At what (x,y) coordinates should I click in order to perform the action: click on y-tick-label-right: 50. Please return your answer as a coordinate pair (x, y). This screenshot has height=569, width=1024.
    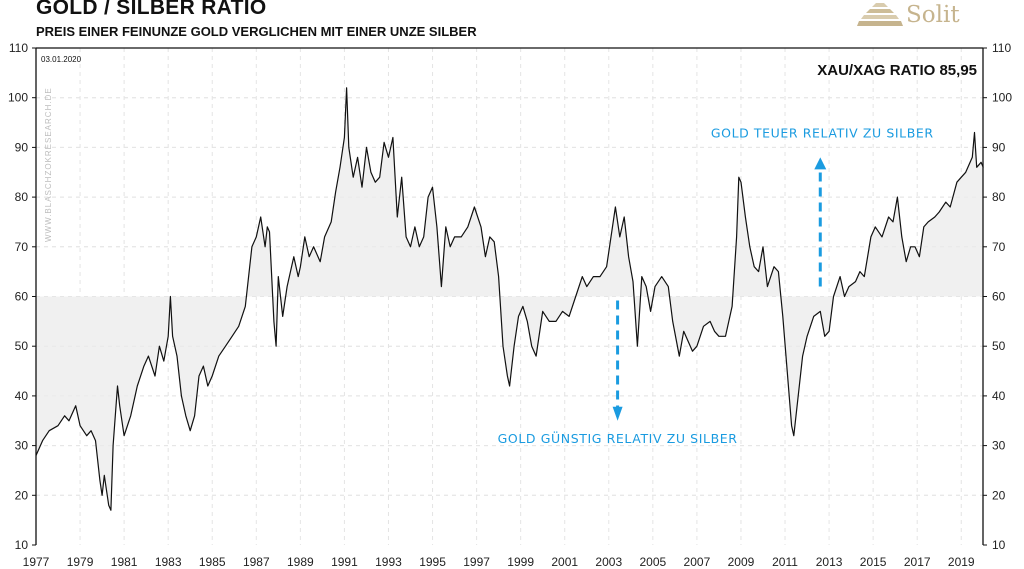
    Looking at the image, I should click on (999, 346).